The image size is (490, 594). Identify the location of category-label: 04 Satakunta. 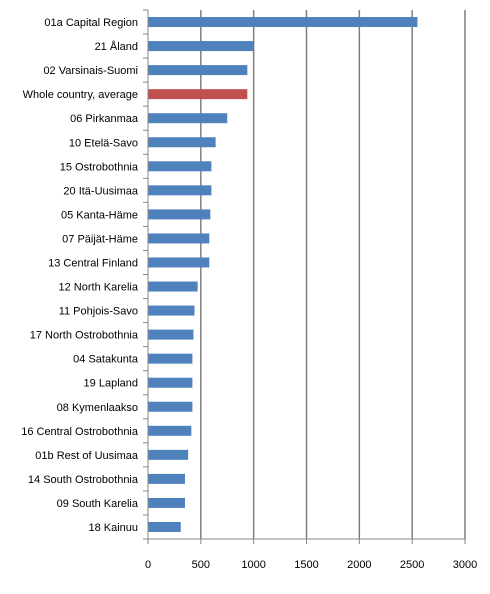
(106, 360).